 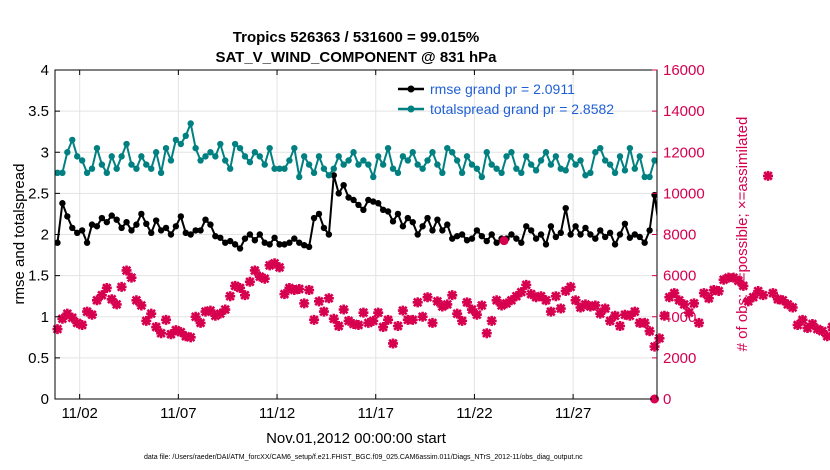 I want to click on right-y-tick-label: 14000, so click(x=684, y=111).